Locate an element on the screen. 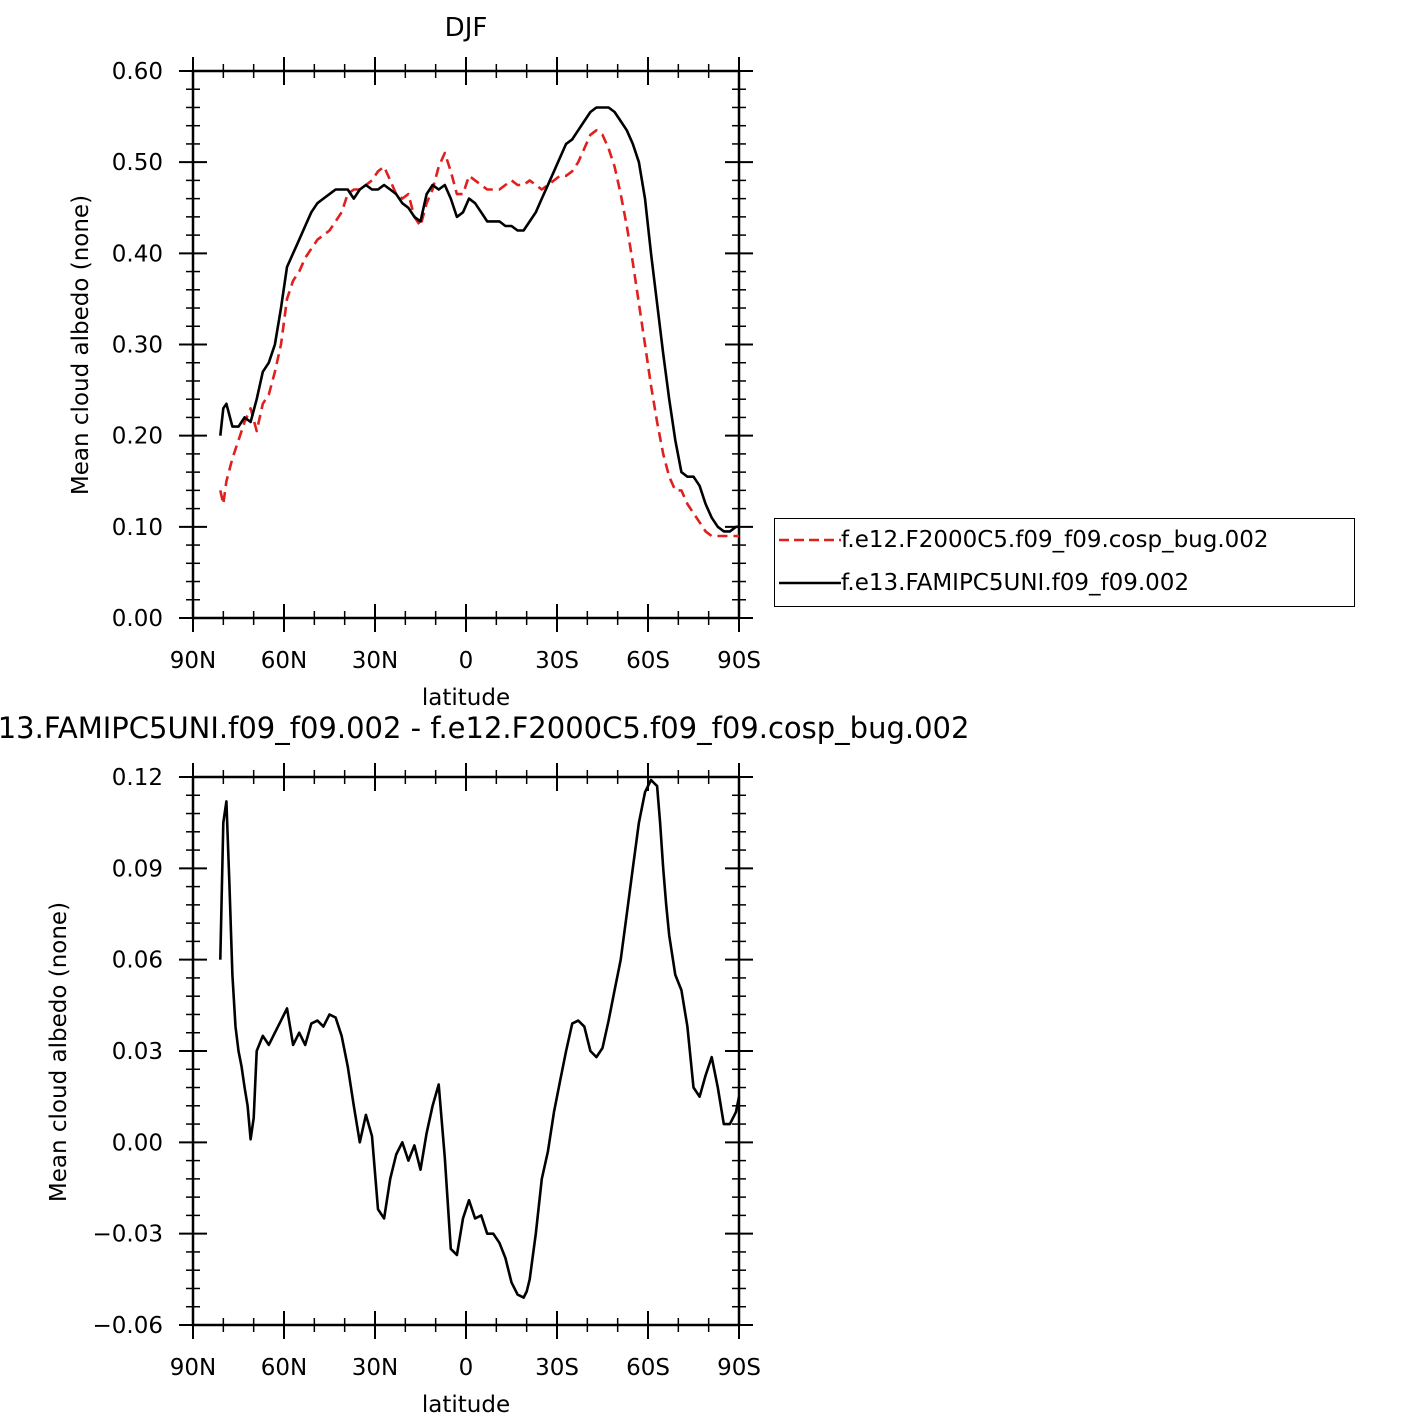 This screenshot has height=1424, width=1422. top-y-tick-label: 0.00 is located at coordinates (137, 619).